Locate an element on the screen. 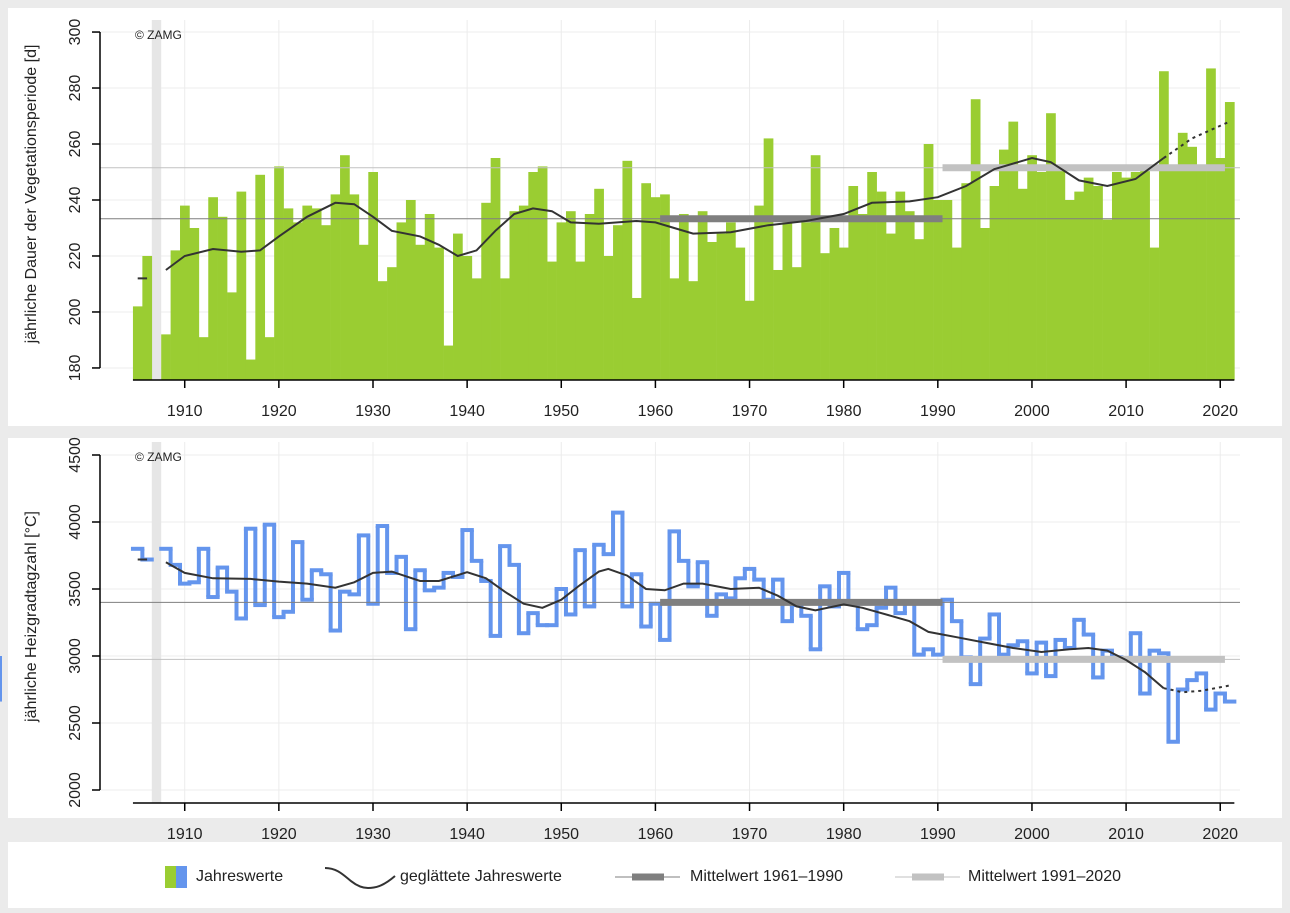 This screenshot has width=1290, height=913. x-tick-label: 2010 is located at coordinates (1126, 411).